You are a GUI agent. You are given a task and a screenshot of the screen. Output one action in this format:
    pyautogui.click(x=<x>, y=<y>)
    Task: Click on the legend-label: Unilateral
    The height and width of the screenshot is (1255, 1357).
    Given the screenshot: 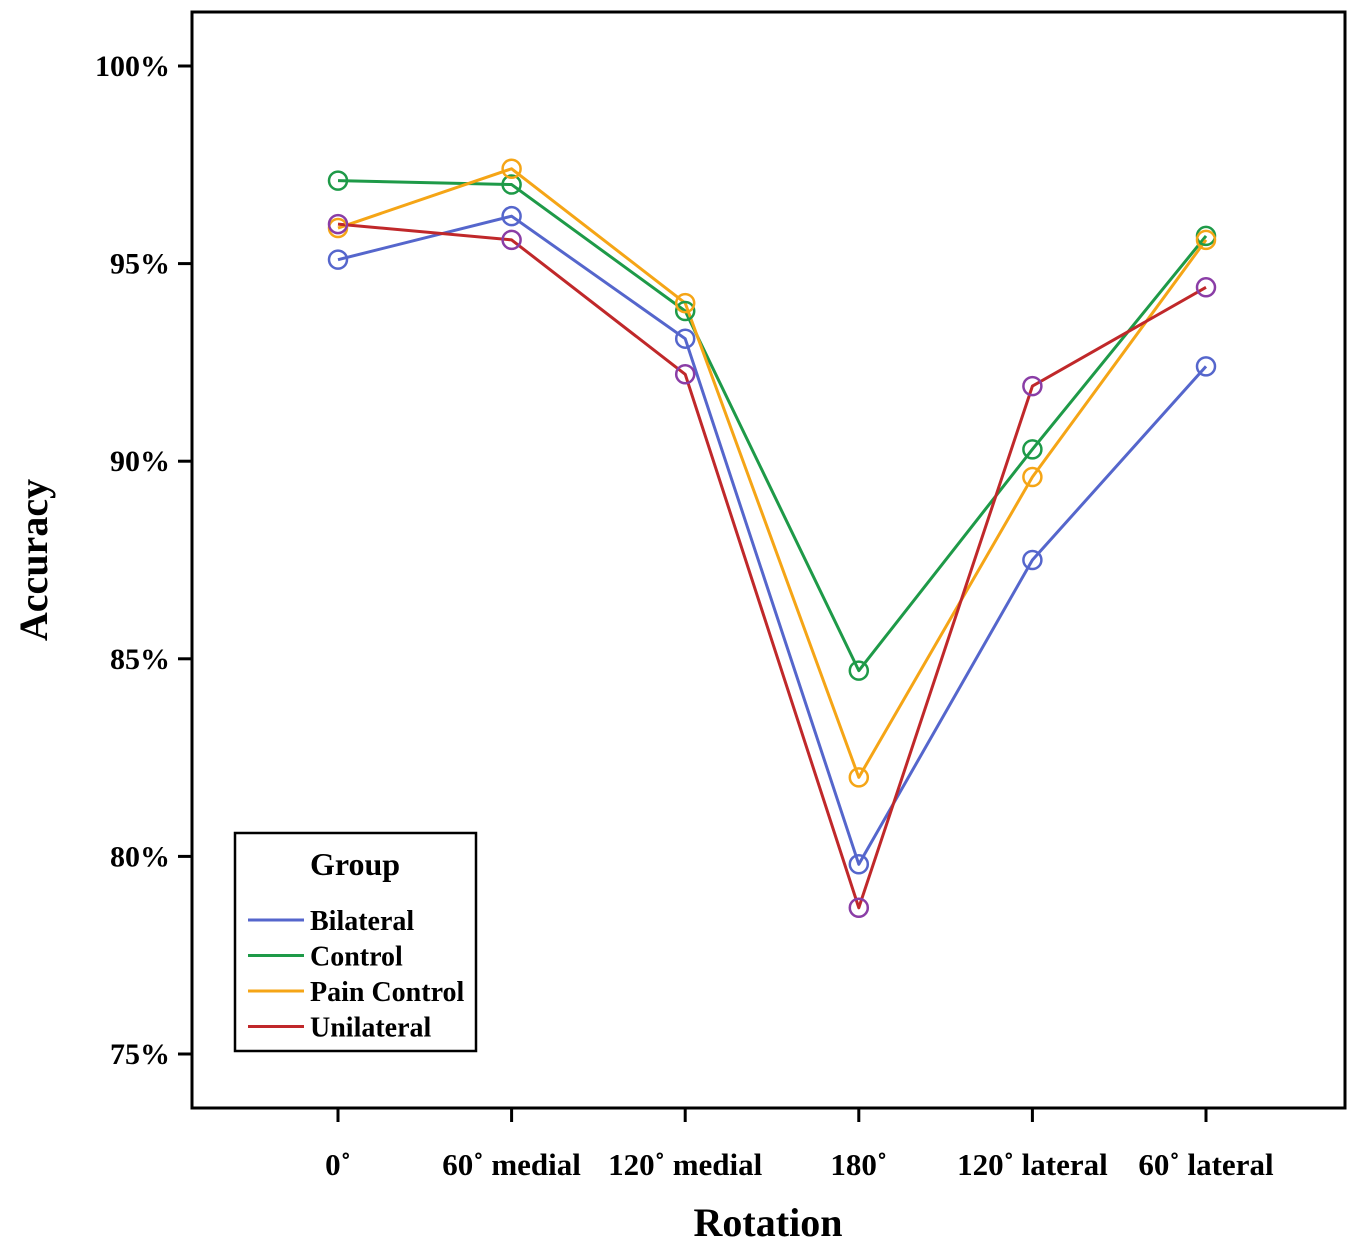 What is the action you would take?
    pyautogui.click(x=371, y=1028)
    